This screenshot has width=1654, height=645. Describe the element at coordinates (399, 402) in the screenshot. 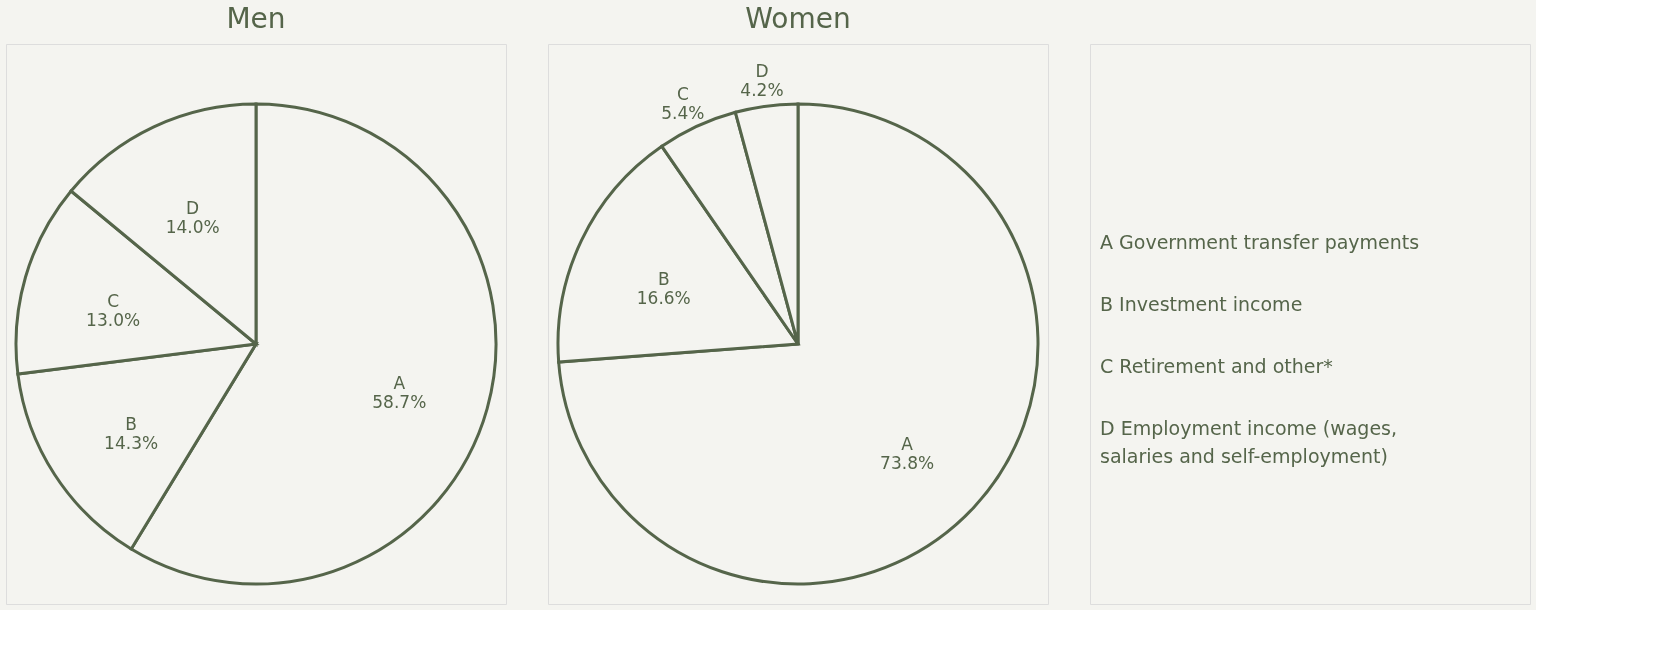

I see `data-label: 58.7%` at that location.